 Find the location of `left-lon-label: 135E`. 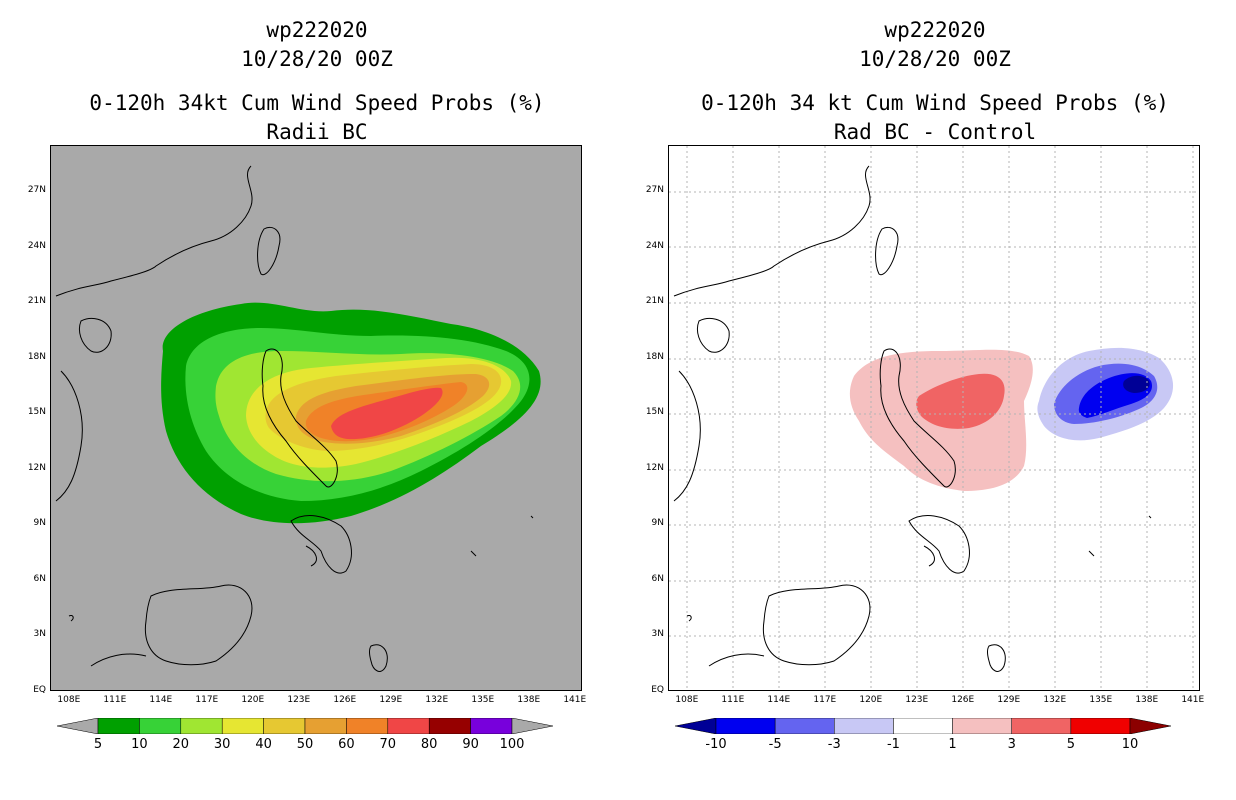

left-lon-label: 135E is located at coordinates (483, 700).